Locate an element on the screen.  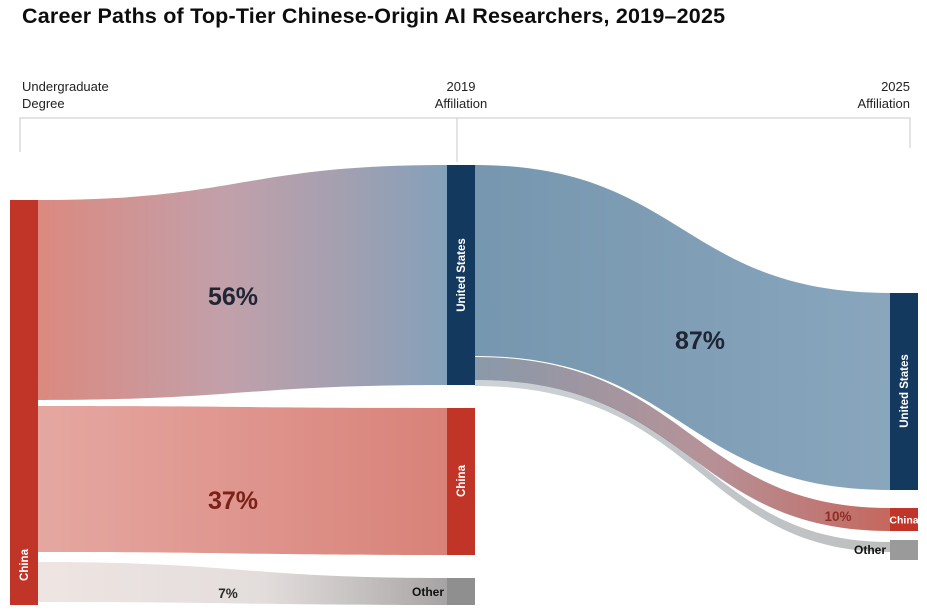
node-label-undergrad-china: China is located at coordinates (25, 564).